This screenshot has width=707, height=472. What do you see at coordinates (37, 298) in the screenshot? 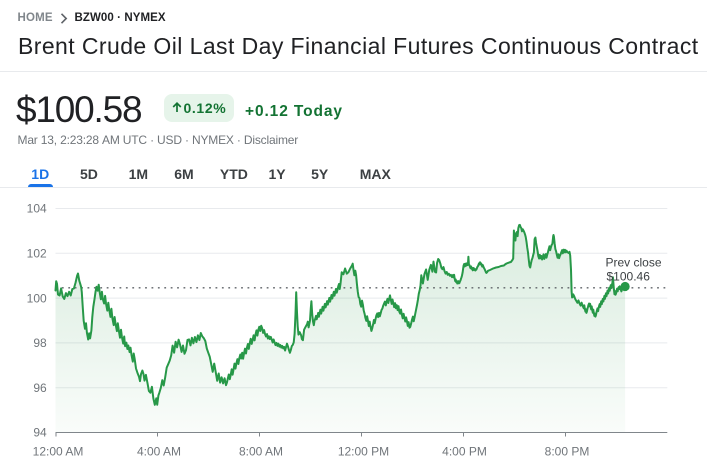
I see `svg-text: 100` at bounding box center [37, 298].